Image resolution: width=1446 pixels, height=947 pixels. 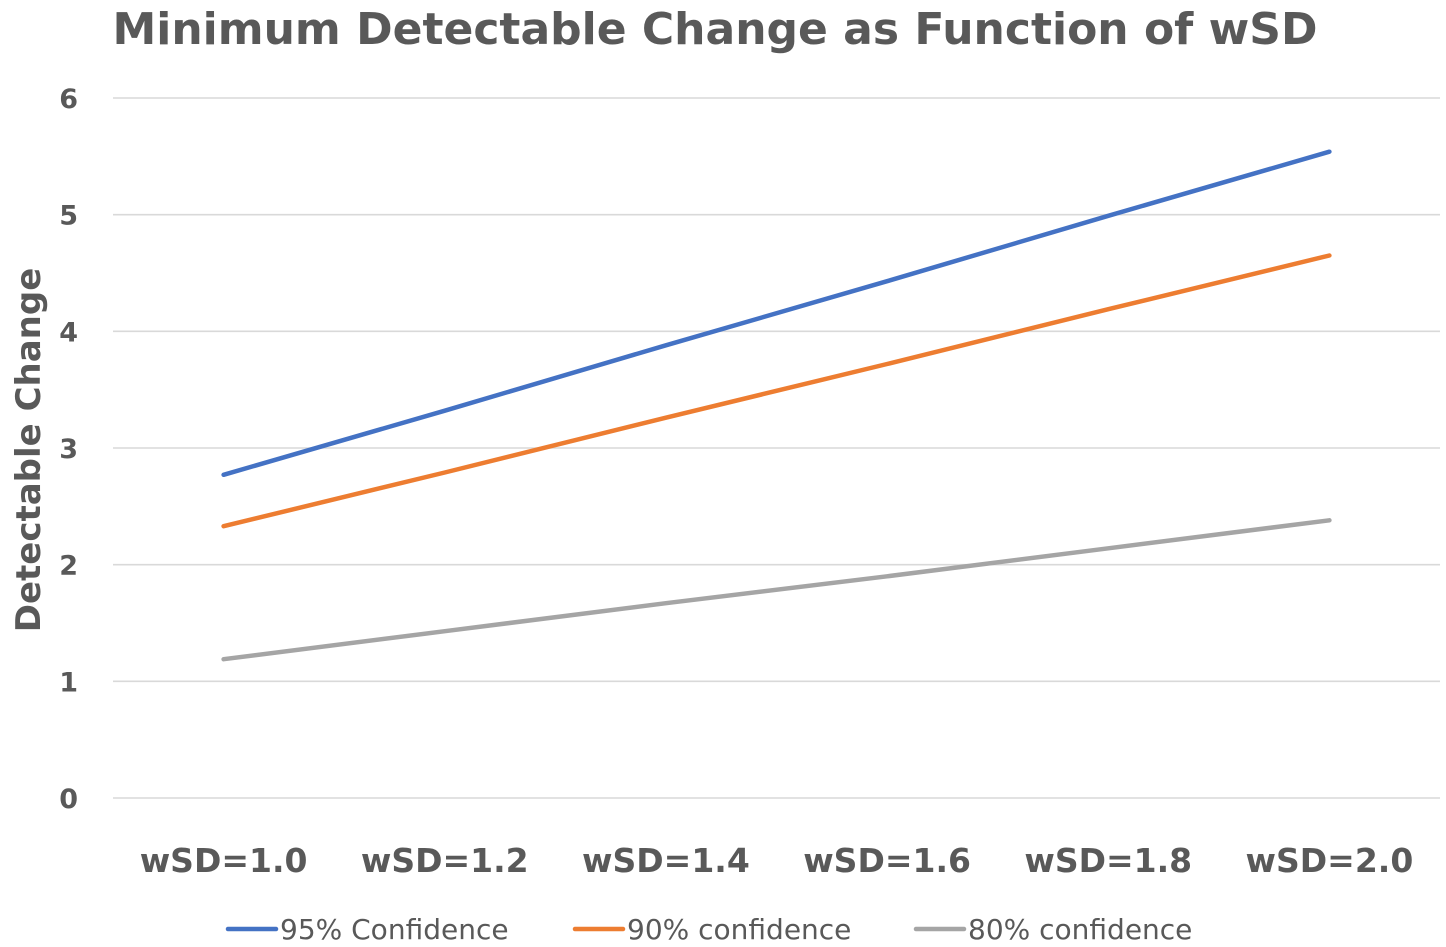 What do you see at coordinates (68, 332) in the screenshot?
I see `y-tick-label: 4` at bounding box center [68, 332].